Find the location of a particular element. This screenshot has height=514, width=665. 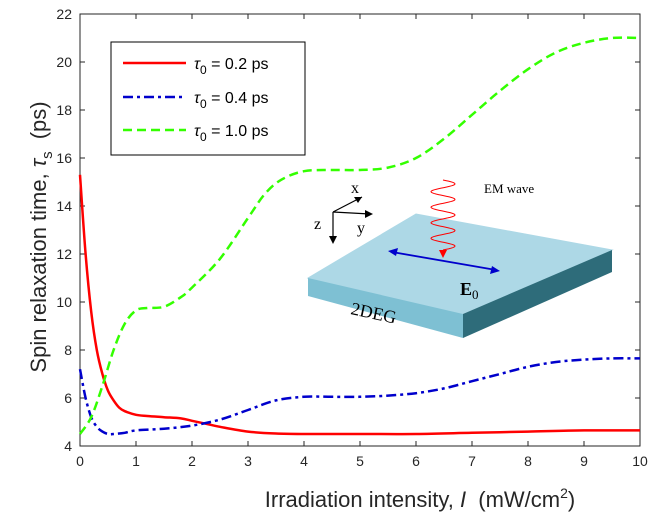

em-wave is located at coordinates (443, 215).